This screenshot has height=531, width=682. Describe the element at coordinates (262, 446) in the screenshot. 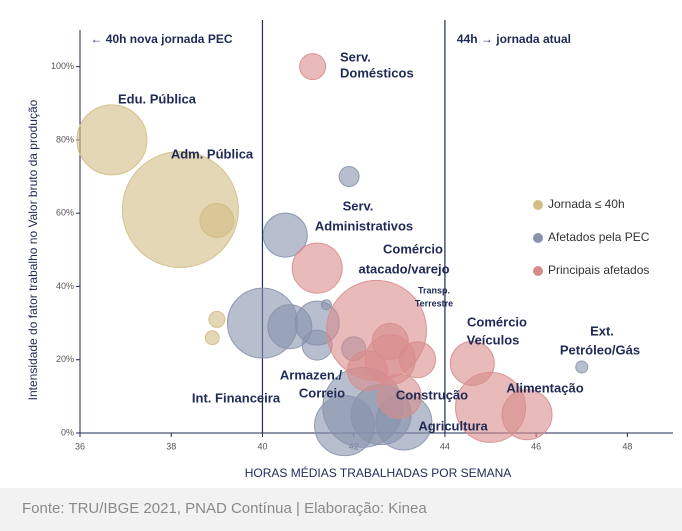

I see `x-tick-label: 40` at that location.